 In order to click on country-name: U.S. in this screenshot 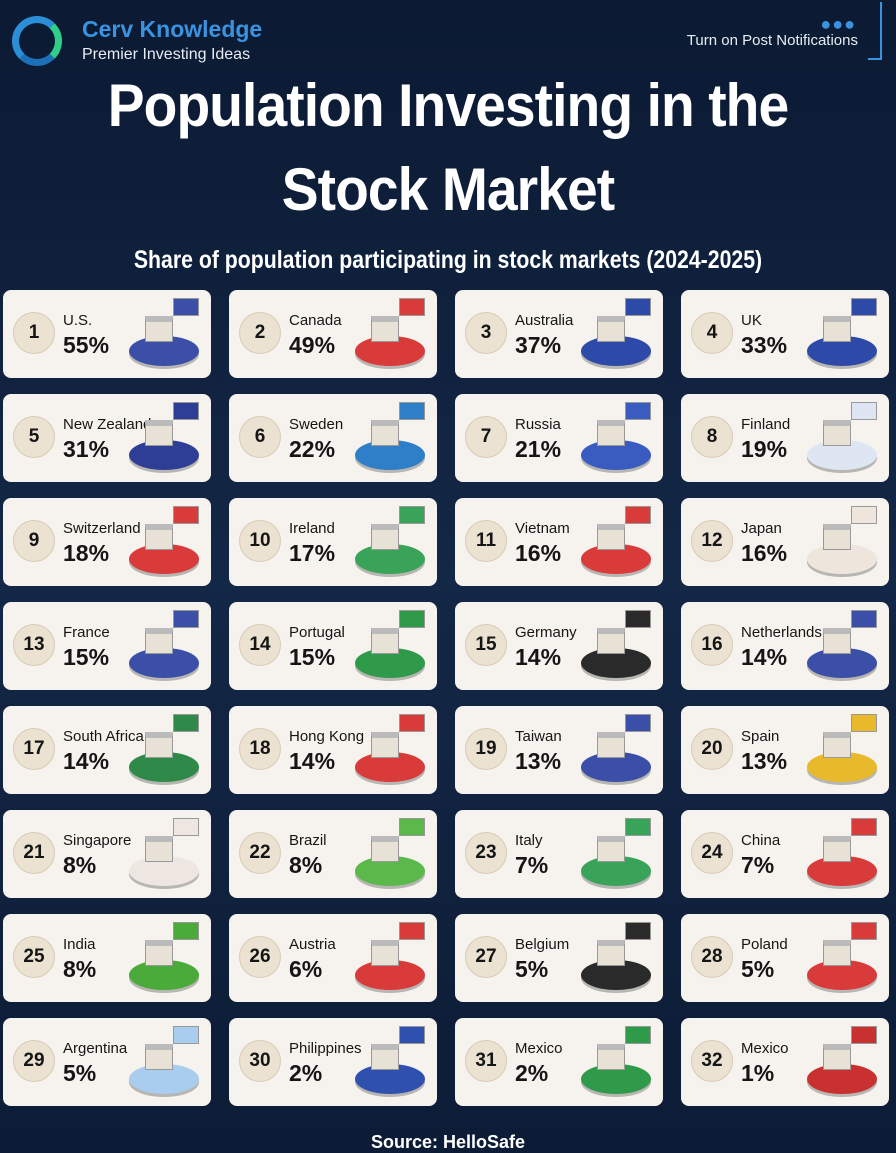, I will do `click(78, 320)`.